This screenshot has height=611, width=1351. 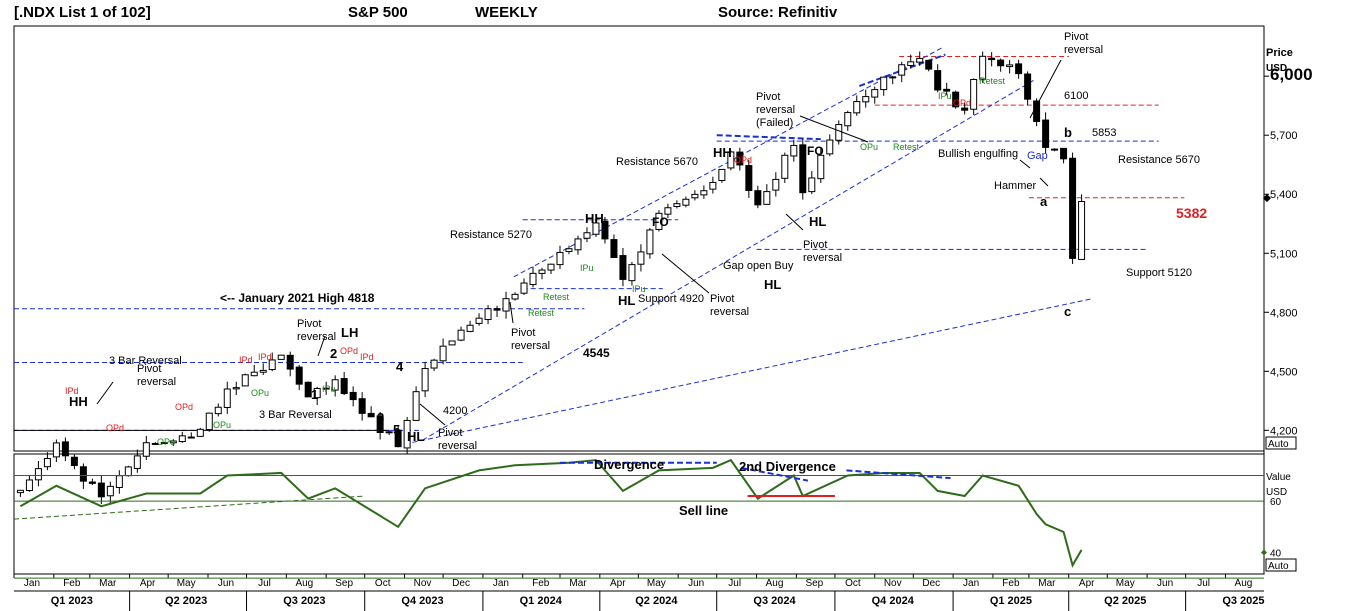 I want to click on annot-hl-right: HL, so click(x=817, y=221).